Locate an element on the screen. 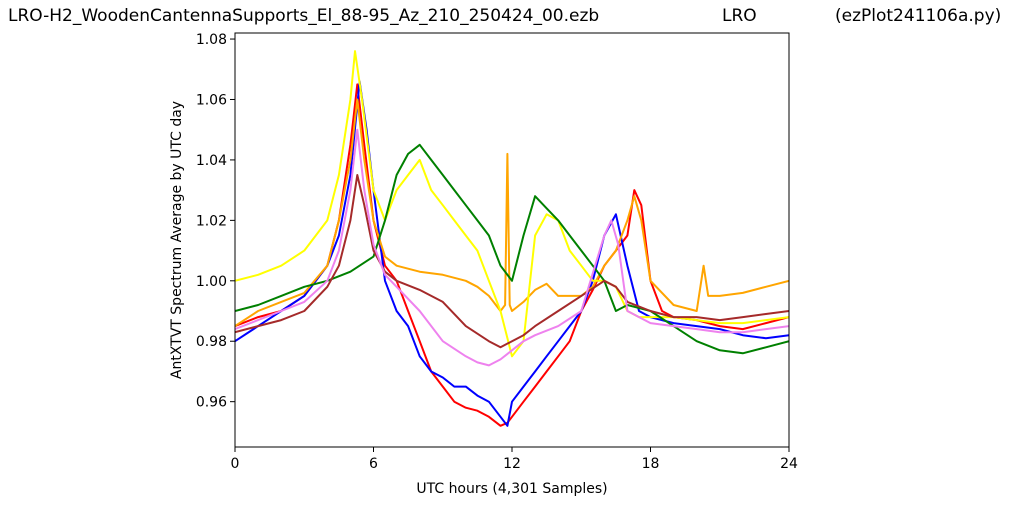 Image resolution: width=1024 pixels, height=506 pixels. y-axis-label: AntXTVT Spectrum Average by UTC day is located at coordinates (177, 240).